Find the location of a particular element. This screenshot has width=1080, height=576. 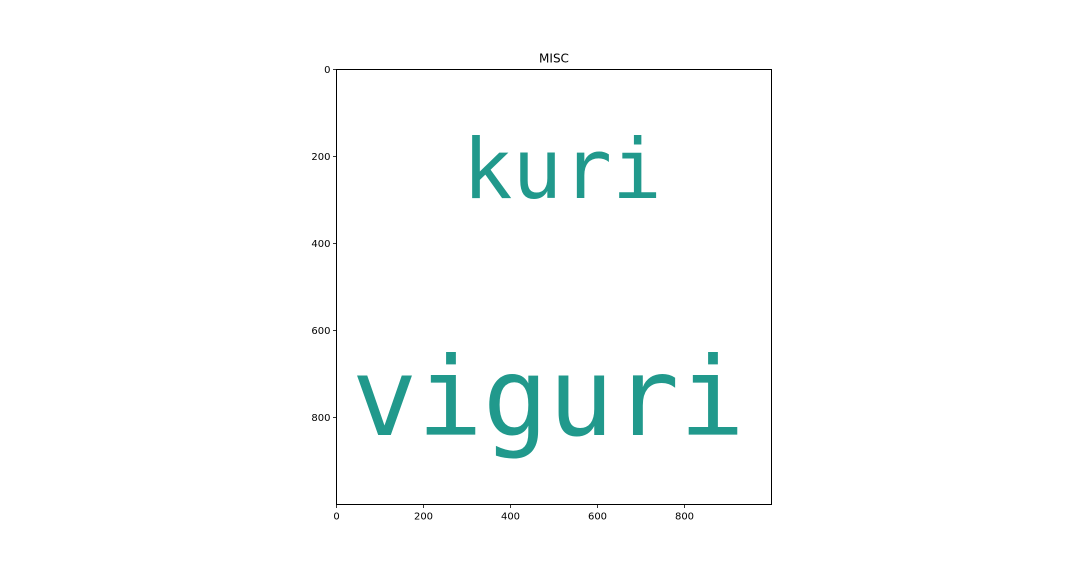

x-axis-ticks: 0 200 400 600 800 is located at coordinates (513, 513).